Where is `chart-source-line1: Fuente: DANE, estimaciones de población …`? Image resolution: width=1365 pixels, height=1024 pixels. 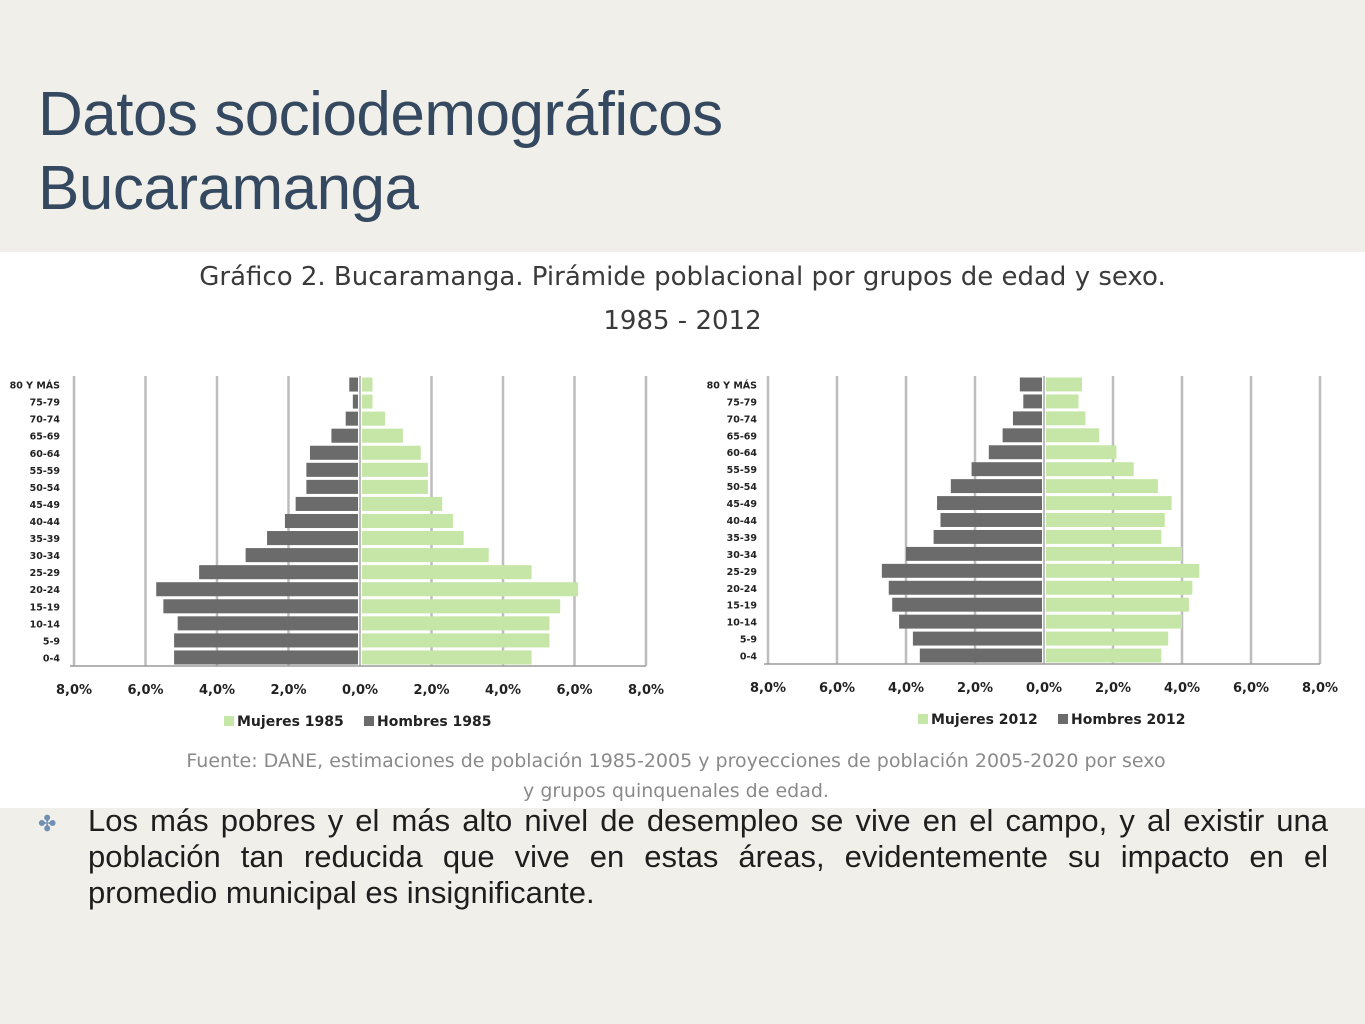
chart-source-line1: Fuente: DANE, estimaciones de población … is located at coordinates (676, 761).